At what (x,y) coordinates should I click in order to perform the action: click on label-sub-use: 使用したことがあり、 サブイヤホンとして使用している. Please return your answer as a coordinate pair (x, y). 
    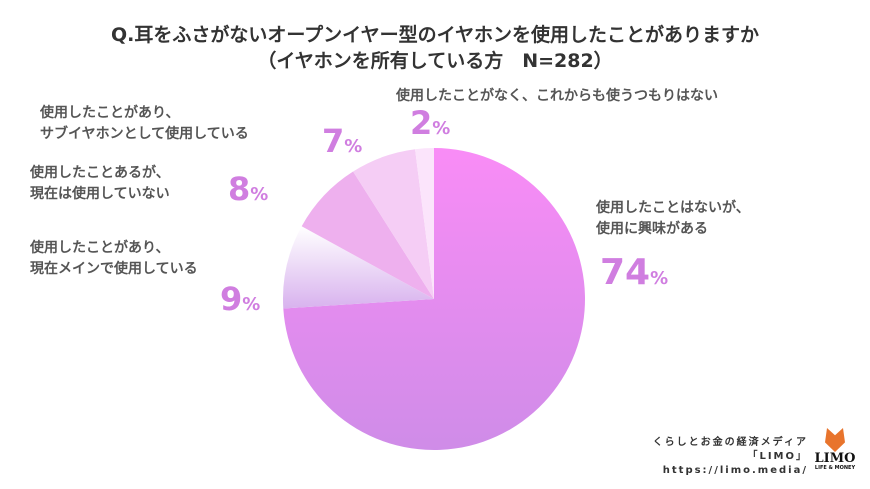
    Looking at the image, I should click on (144, 123).